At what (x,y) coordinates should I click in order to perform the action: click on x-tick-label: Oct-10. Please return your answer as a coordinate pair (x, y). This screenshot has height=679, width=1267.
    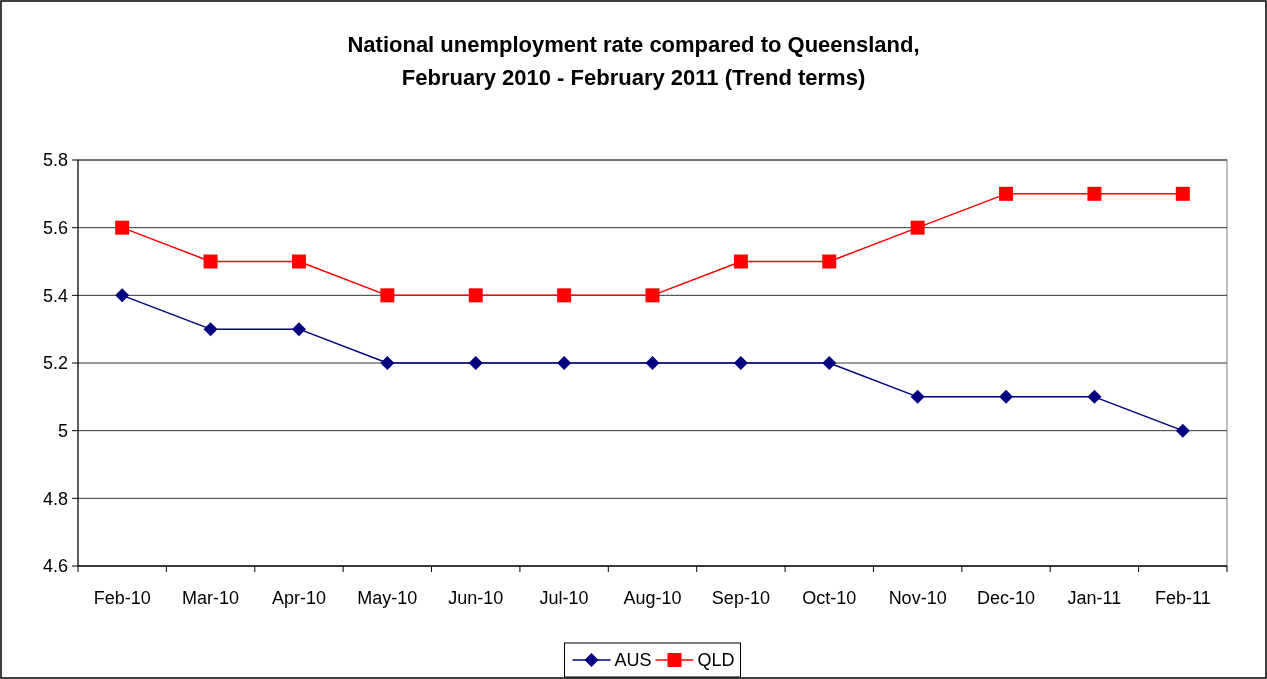
    Looking at the image, I should click on (829, 598).